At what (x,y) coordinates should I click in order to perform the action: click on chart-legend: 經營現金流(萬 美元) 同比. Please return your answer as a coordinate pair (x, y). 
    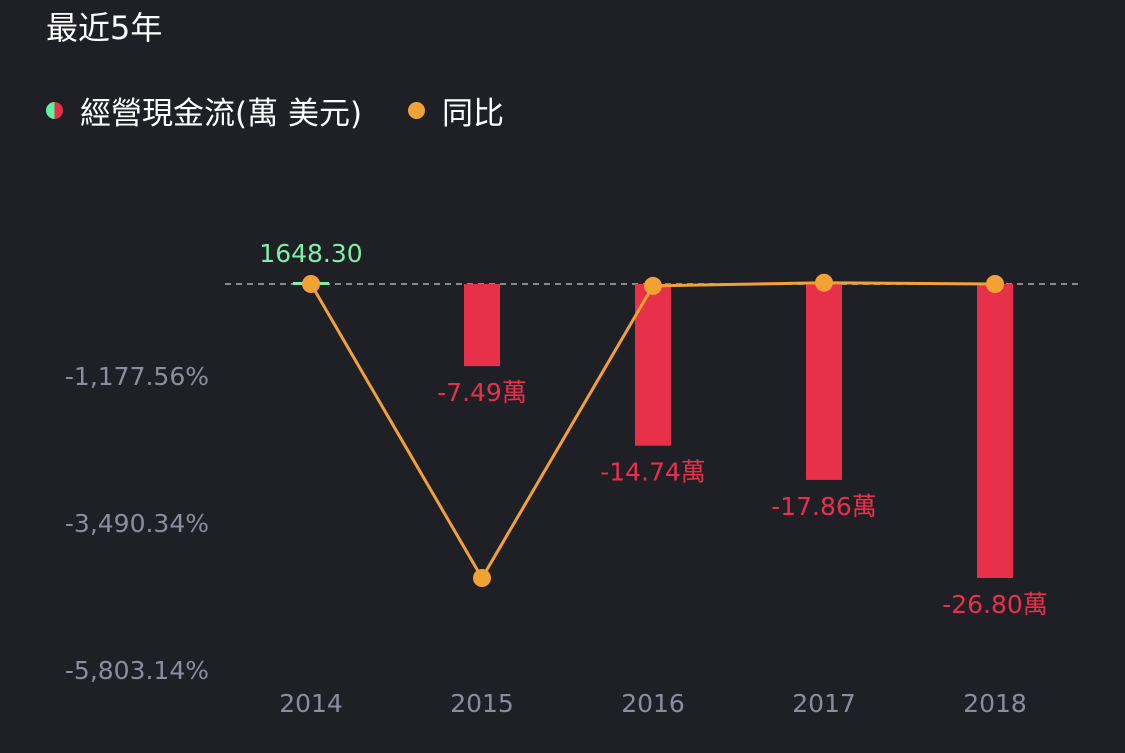
    Looking at the image, I should click on (298, 110).